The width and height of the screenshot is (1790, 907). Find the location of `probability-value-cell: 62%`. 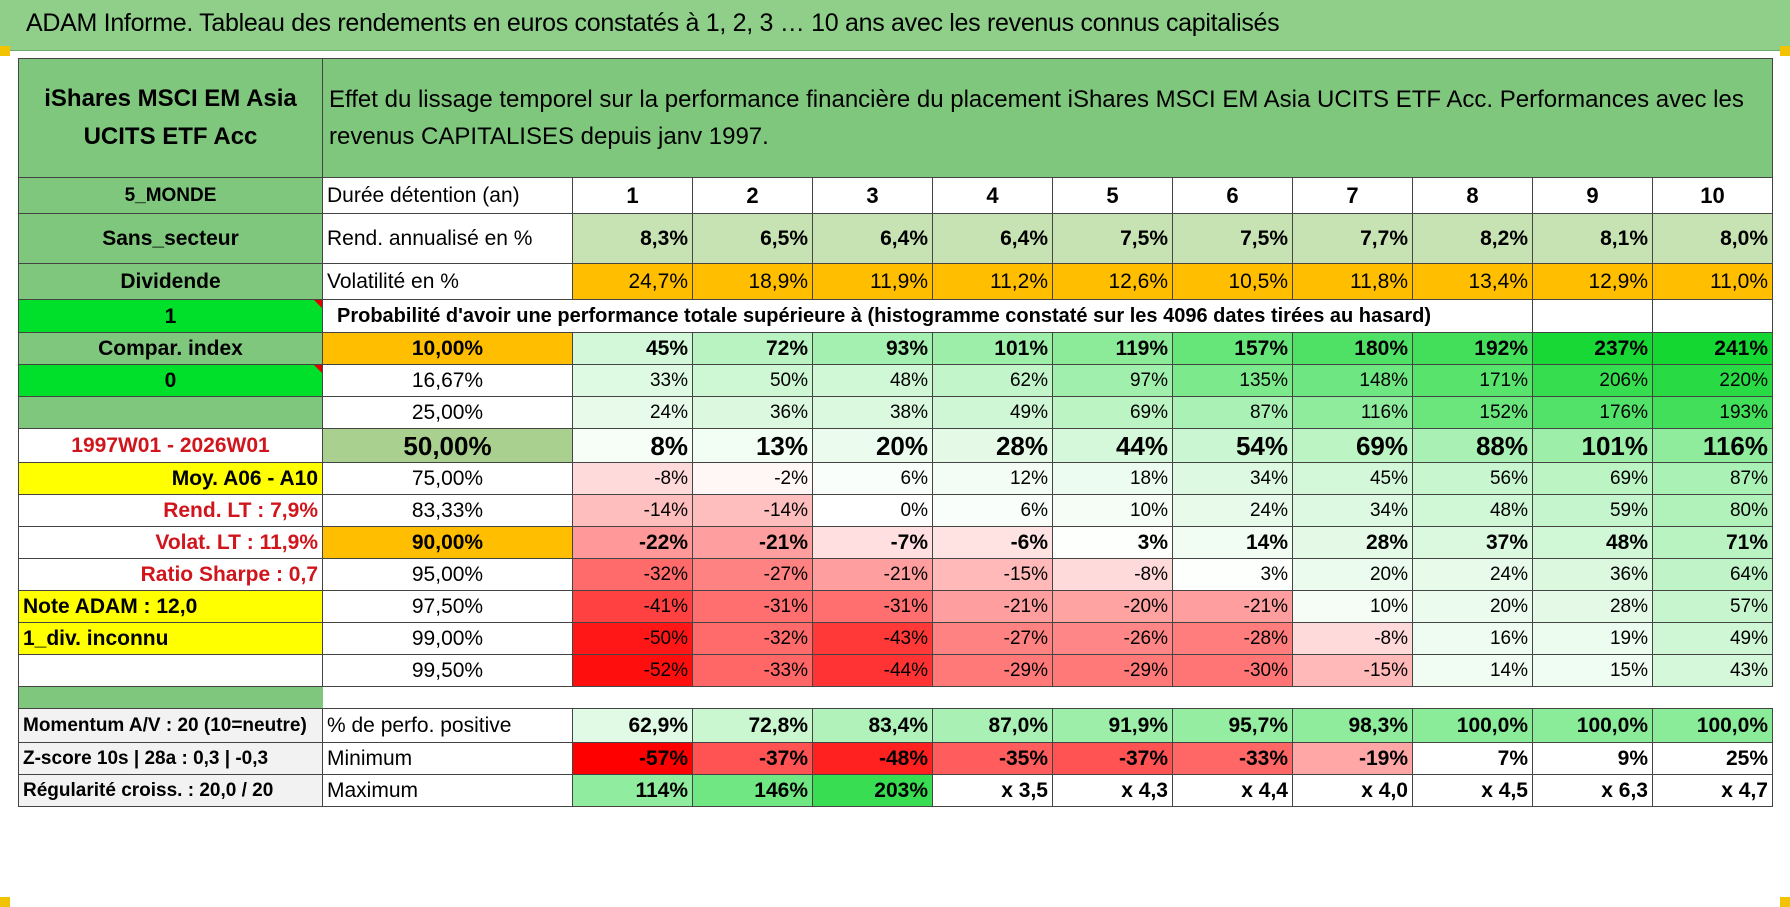

probability-value-cell: 62% is located at coordinates (992, 380).